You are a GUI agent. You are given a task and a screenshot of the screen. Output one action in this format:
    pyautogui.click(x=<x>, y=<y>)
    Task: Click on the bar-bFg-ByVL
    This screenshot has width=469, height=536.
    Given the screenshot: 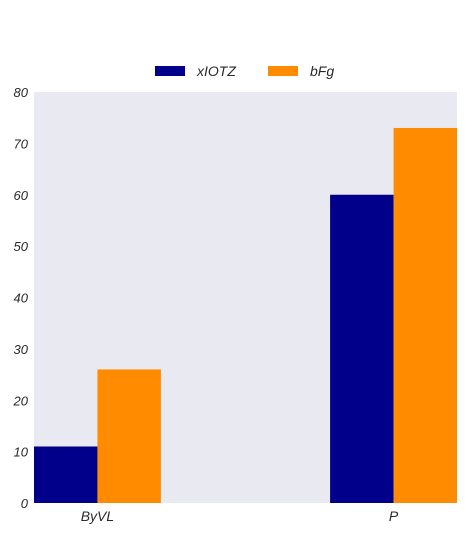 What is the action you would take?
    pyautogui.click(x=129, y=436)
    